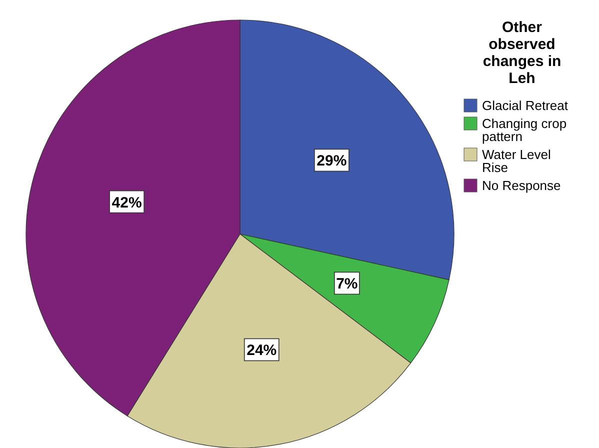 The height and width of the screenshot is (448, 599). Describe the element at coordinates (331, 161) in the screenshot. I see `data-label: 29%` at that location.